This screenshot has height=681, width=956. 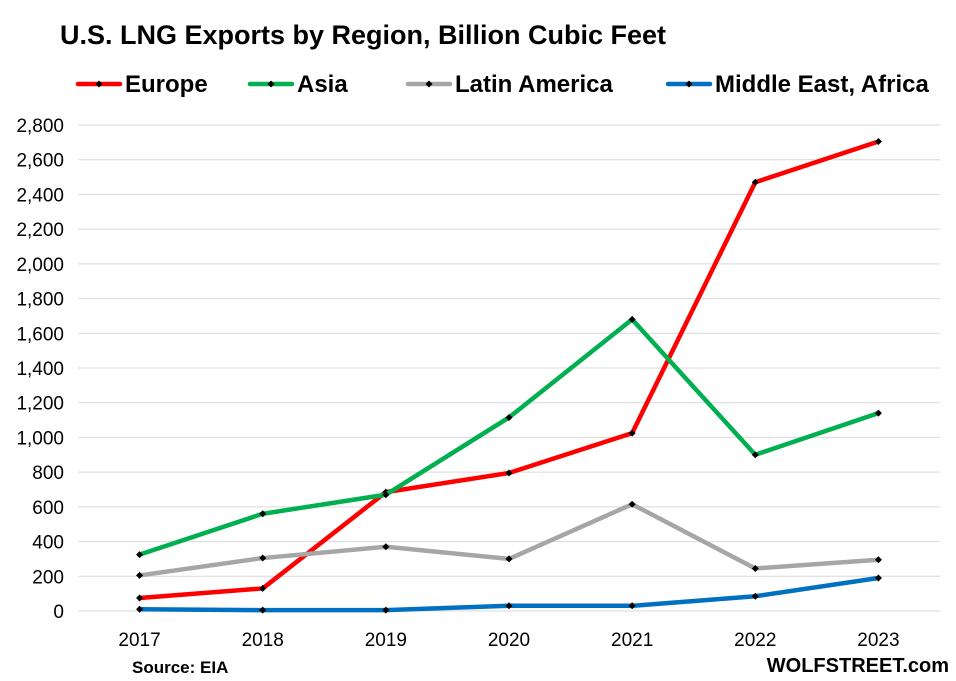 I want to click on legend-item-middle-east-africa: Middle East, Africa, so click(x=797, y=84).